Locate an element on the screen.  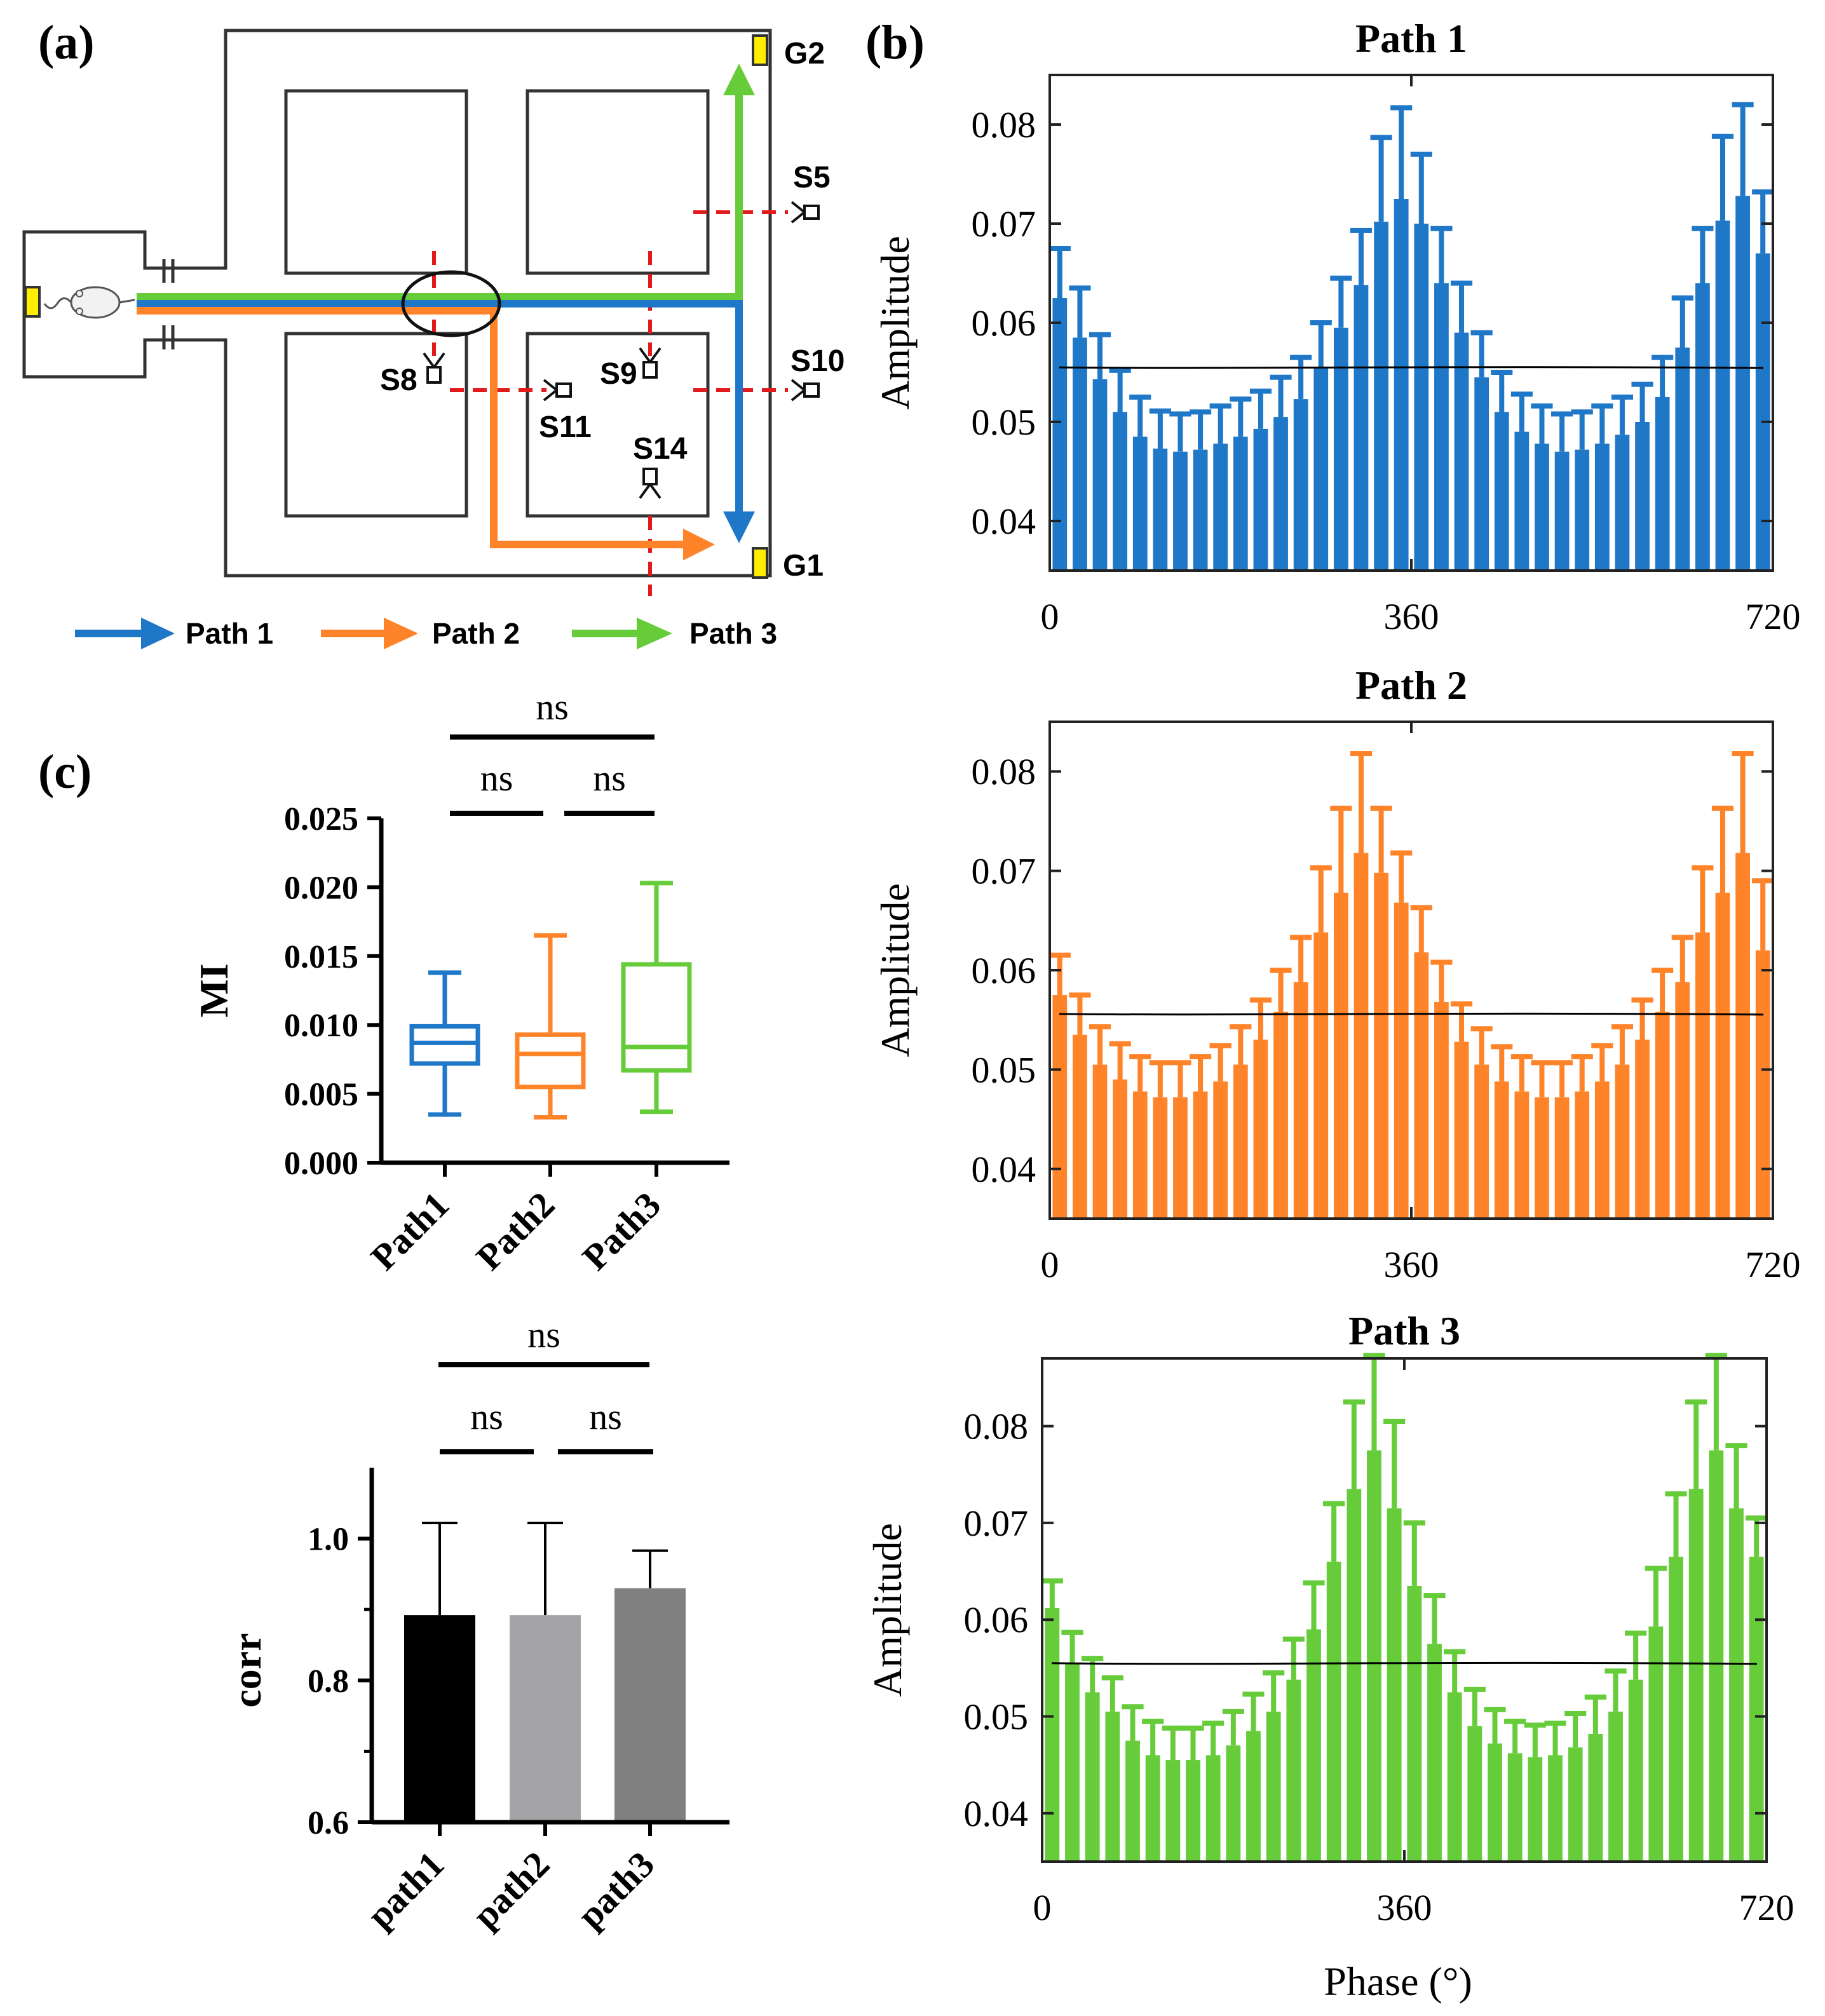
door-marks is located at coordinates (168, 304).